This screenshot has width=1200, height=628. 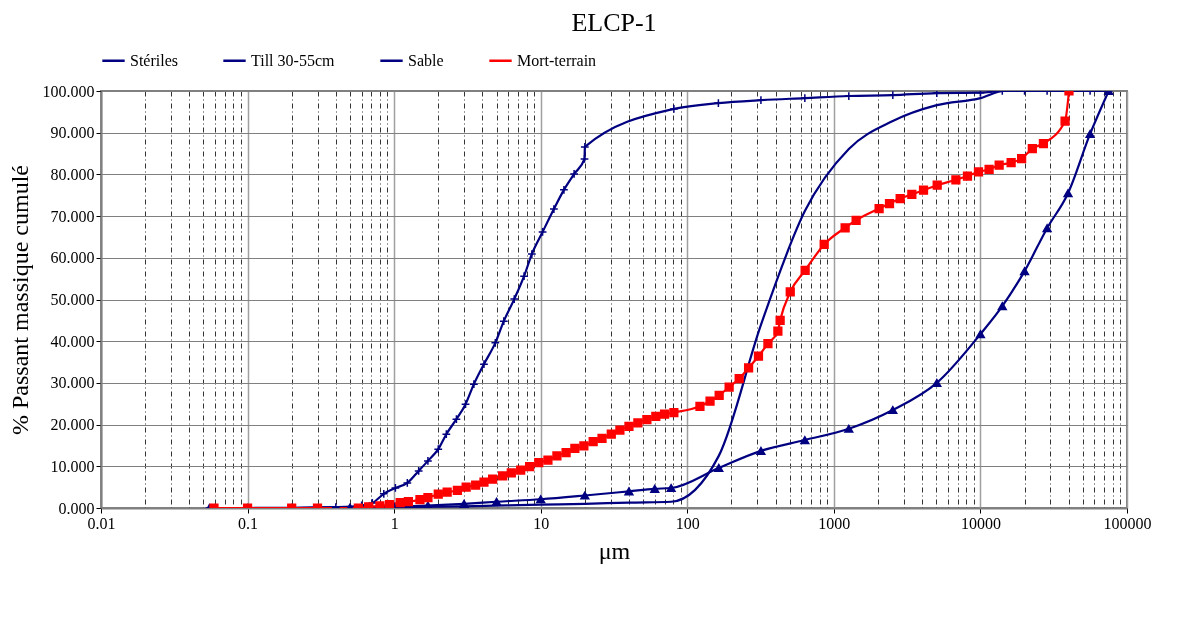 I want to click on y-tick-label: 80.000, so click(x=72, y=174).